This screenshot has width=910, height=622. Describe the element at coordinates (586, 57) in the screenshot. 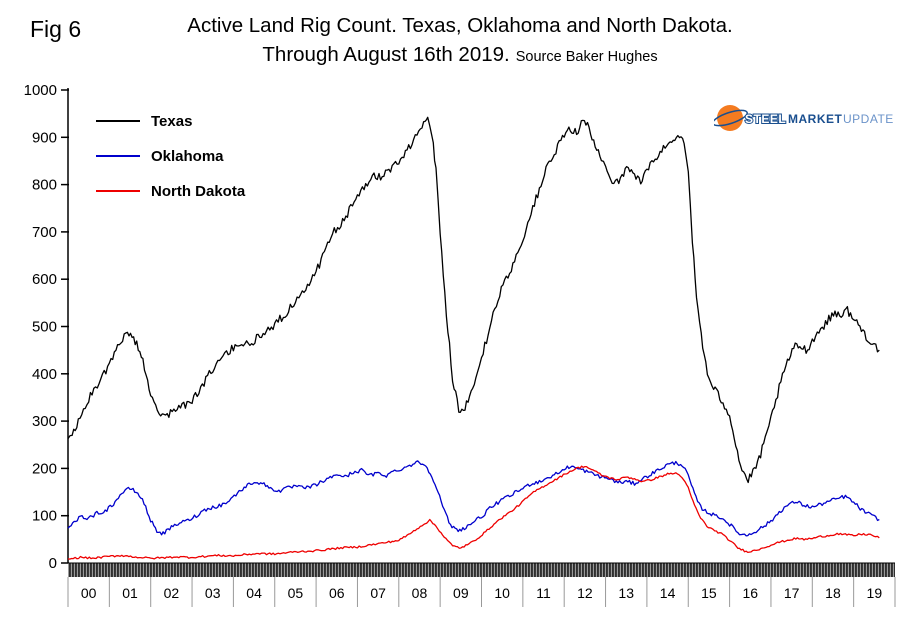

I see `chart-source: Source Baker Hughes` at that location.